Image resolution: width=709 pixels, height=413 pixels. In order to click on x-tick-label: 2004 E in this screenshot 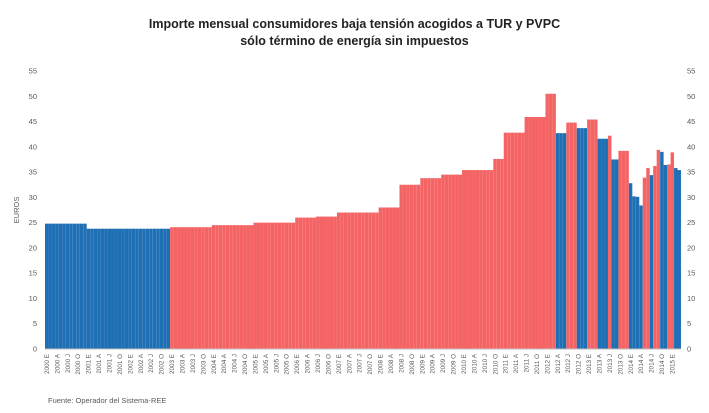, I will do `click(214, 364)`.